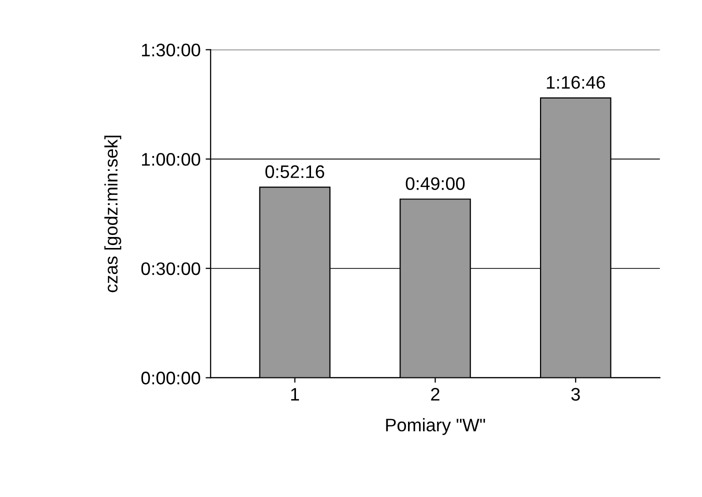  What do you see at coordinates (295, 394) in the screenshot?
I see `x-tick-label: 1` at bounding box center [295, 394].